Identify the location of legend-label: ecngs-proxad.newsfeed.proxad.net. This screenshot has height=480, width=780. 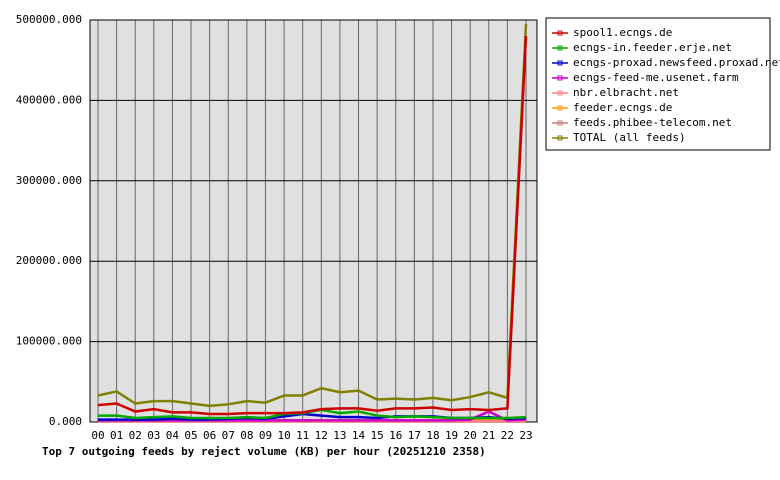
(676, 62).